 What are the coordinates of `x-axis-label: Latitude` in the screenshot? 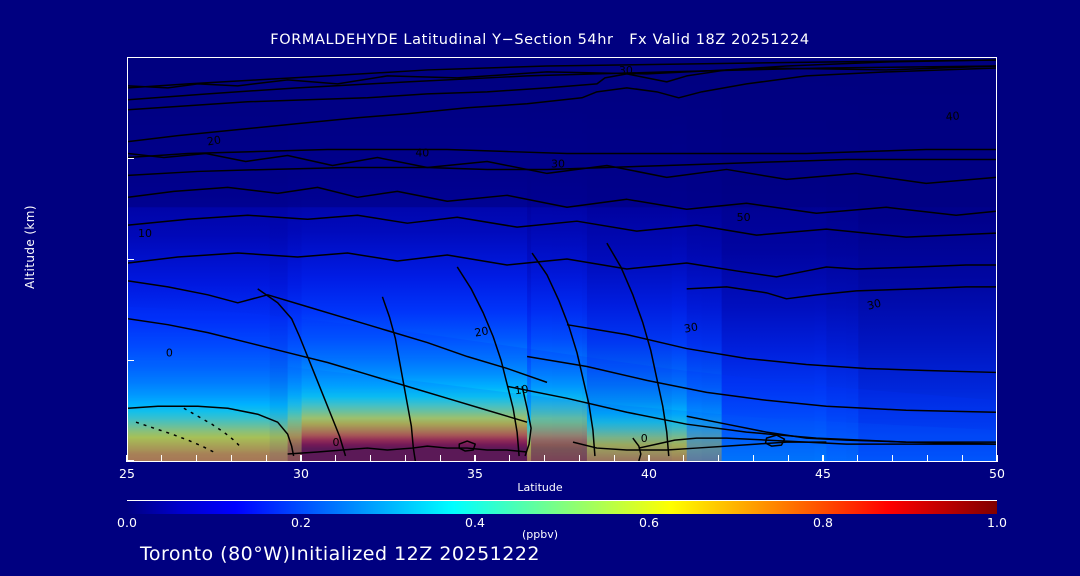 It's located at (540, 487).